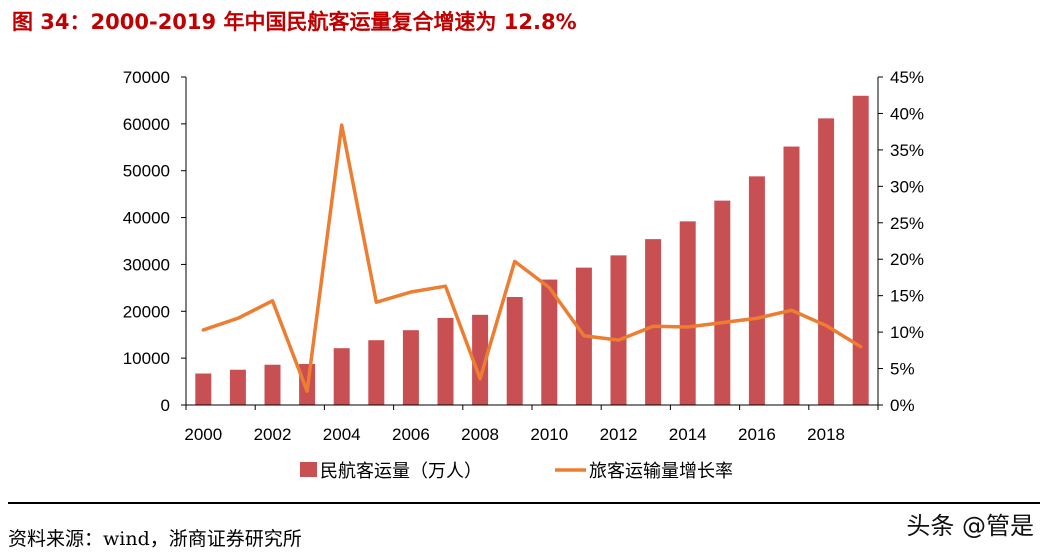 This screenshot has height=552, width=1044. Describe the element at coordinates (480, 434) in the screenshot. I see `x-tick-label: 2008` at that location.